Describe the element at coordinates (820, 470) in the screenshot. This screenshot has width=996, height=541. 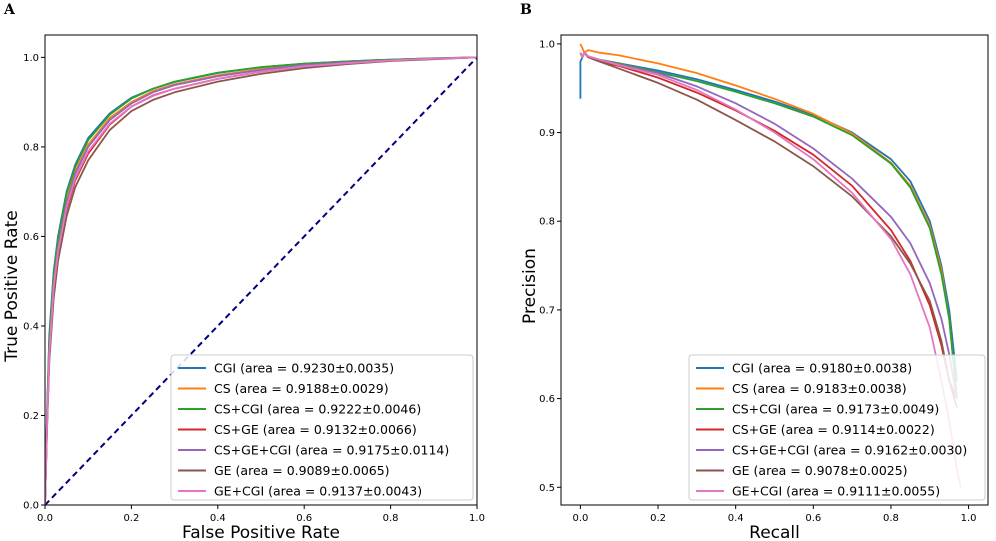
I see `legend-label-5: GE (area = 0.9078±0.0025)` at that location.